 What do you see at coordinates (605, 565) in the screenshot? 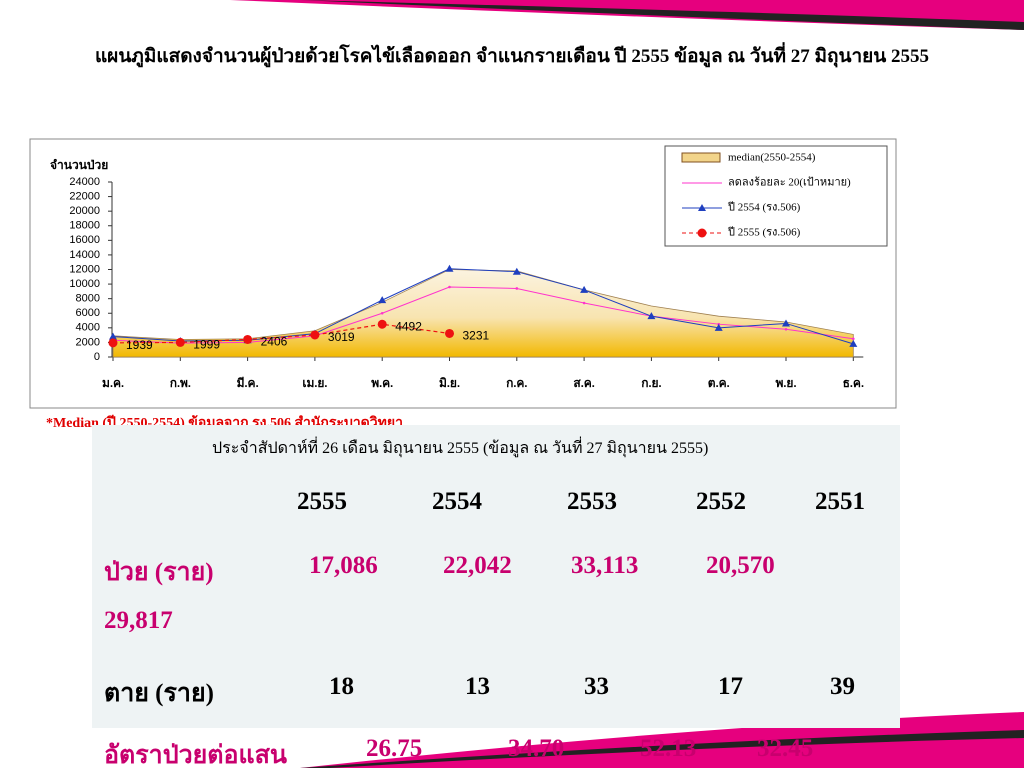
I see `cell: 33,113` at bounding box center [605, 565].